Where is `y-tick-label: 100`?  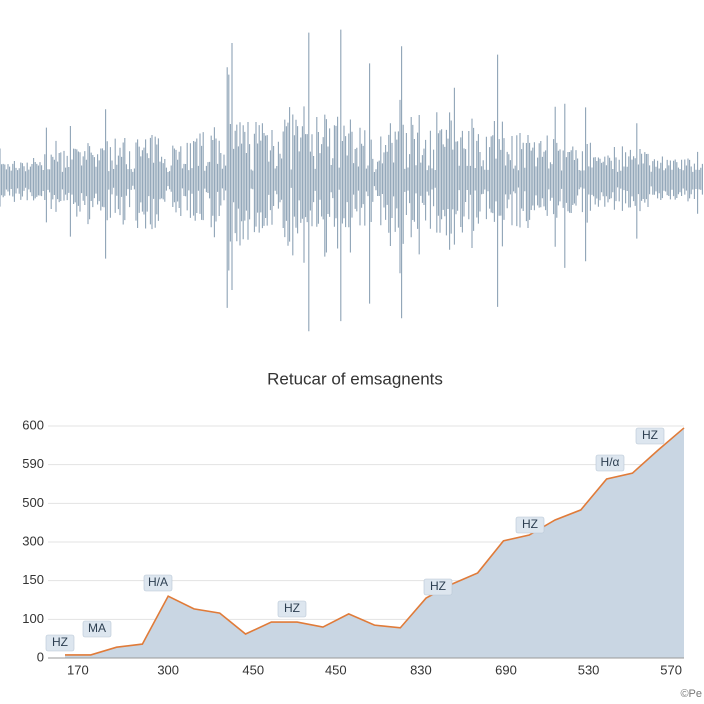 y-tick-label: 100 is located at coordinates (33, 618).